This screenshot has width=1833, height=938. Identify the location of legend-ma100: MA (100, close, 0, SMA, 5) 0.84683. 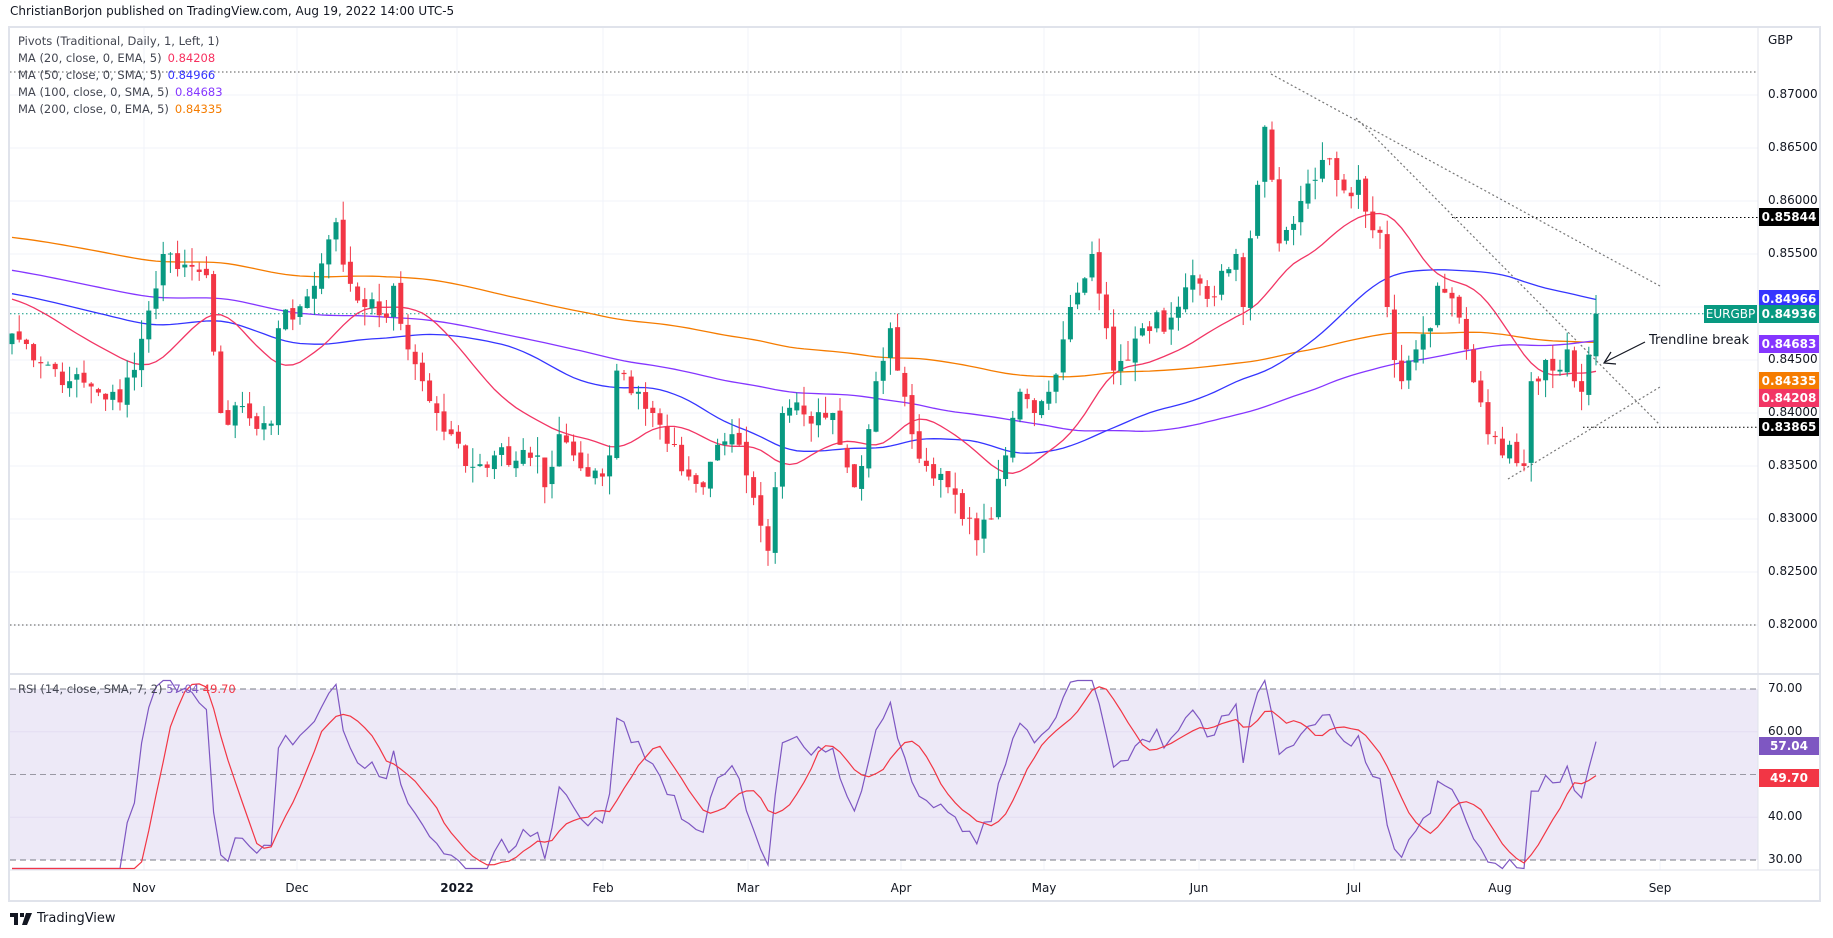
(120, 92).